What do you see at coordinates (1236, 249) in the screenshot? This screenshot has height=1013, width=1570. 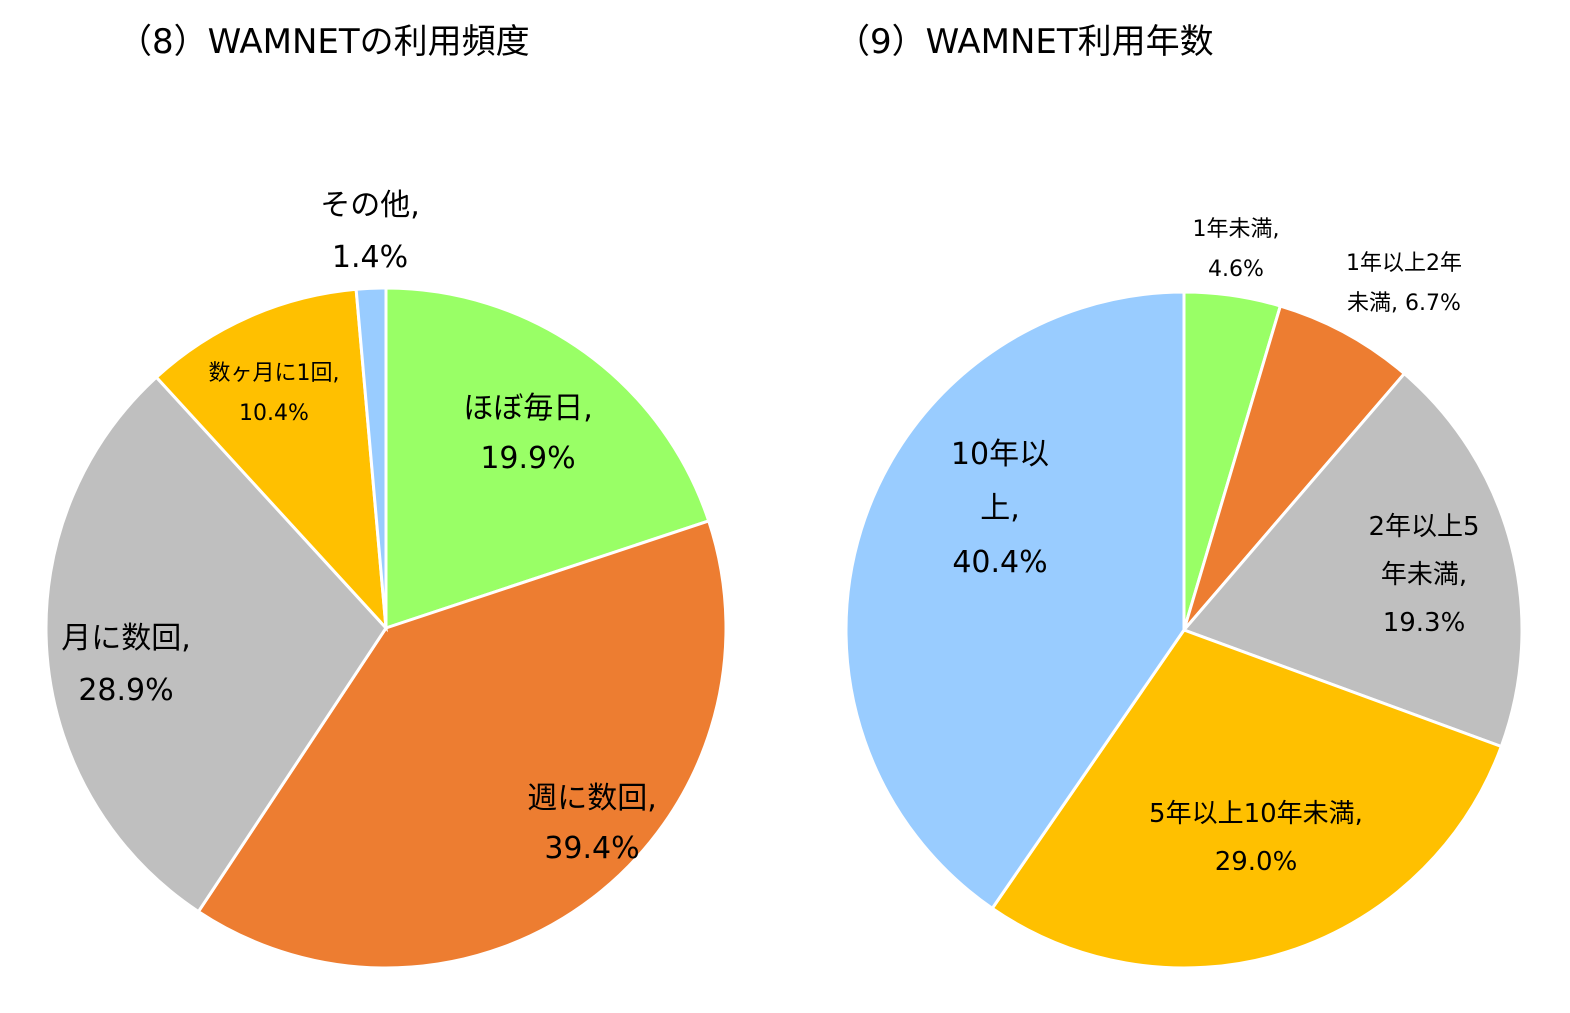 I see `data-label-1-0: 1年未満, 4.6%` at bounding box center [1236, 249].